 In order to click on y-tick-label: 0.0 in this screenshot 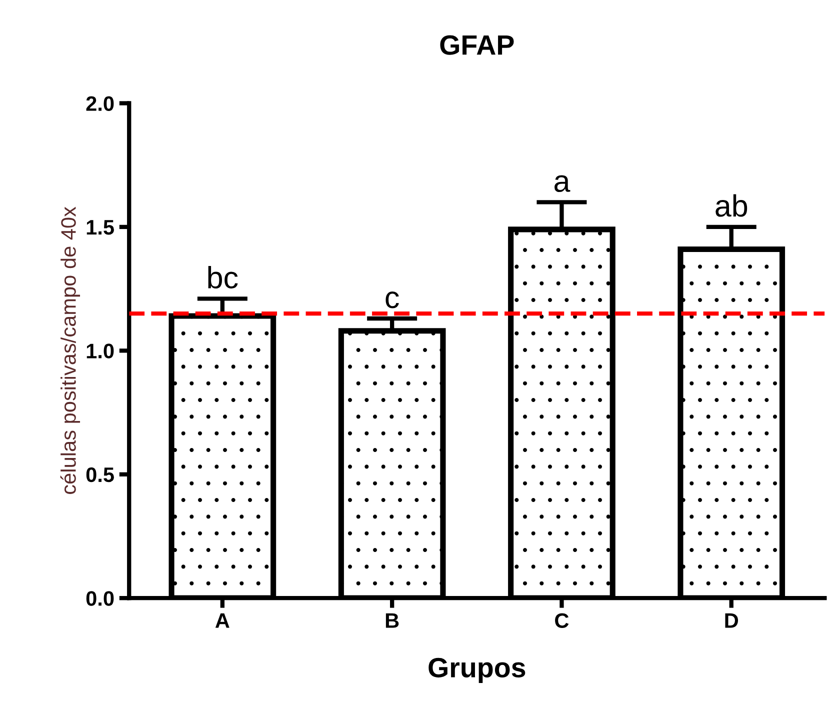, I will do `click(100, 598)`.